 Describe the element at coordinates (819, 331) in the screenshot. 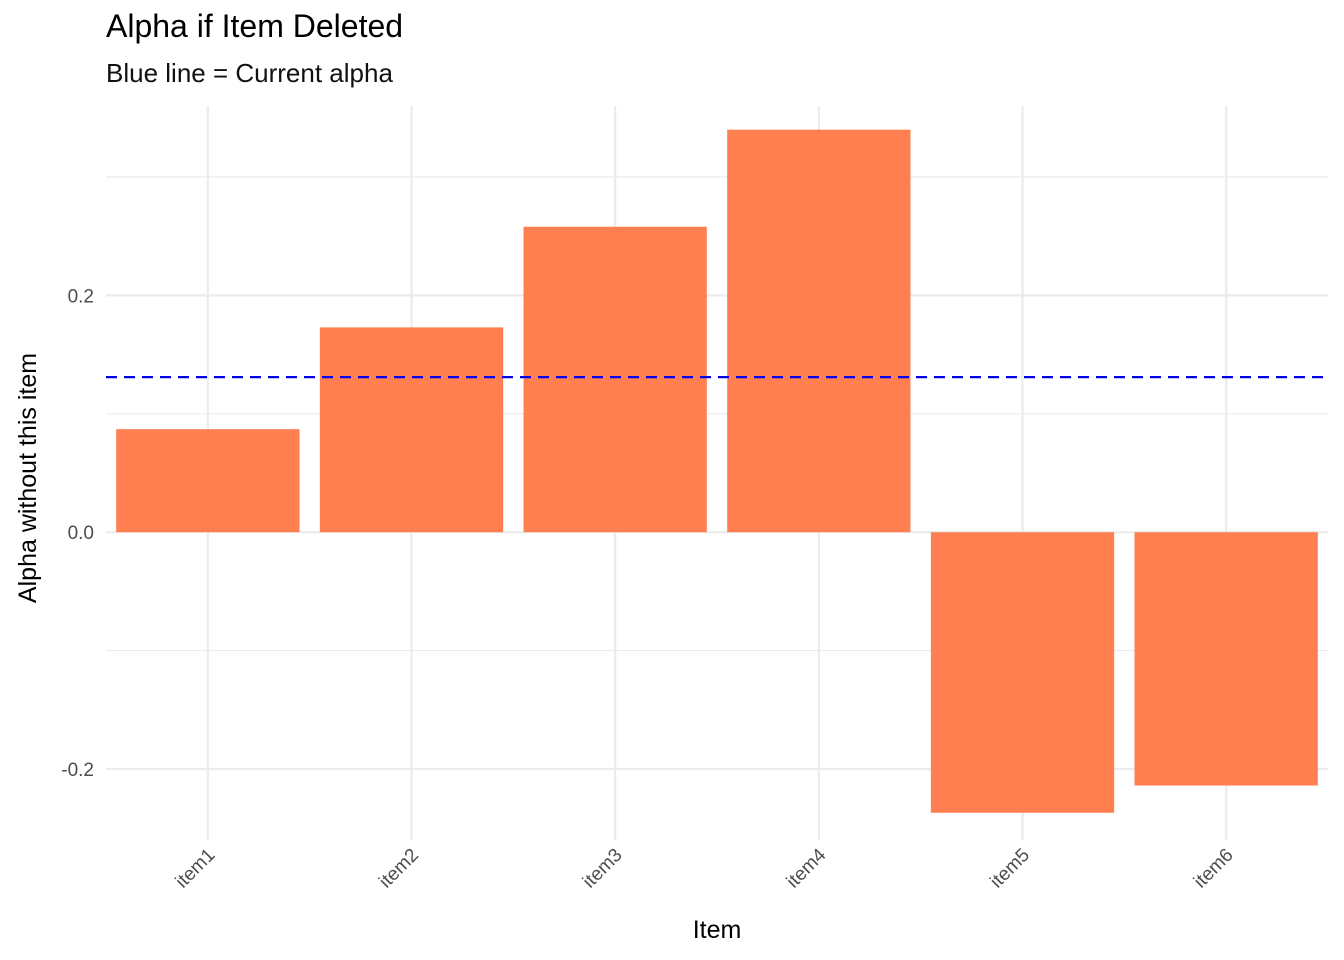

I see `bar-item4` at that location.